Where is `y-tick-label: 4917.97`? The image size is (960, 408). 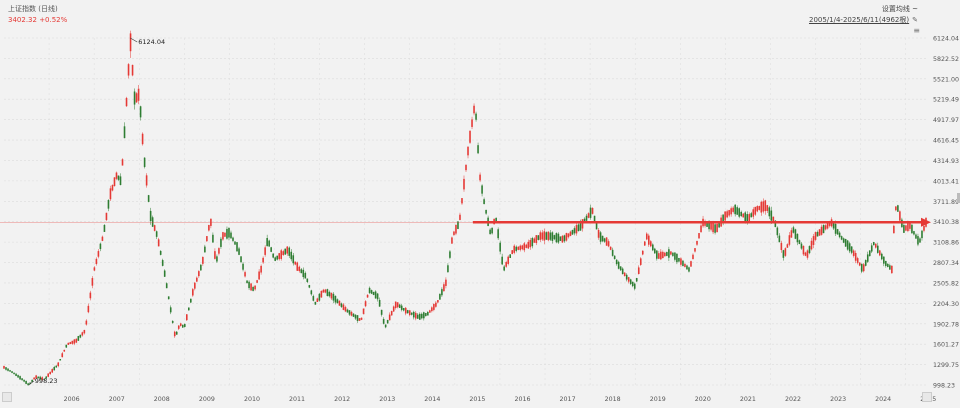
y-tick-label: 4917.97 is located at coordinates (946, 120).